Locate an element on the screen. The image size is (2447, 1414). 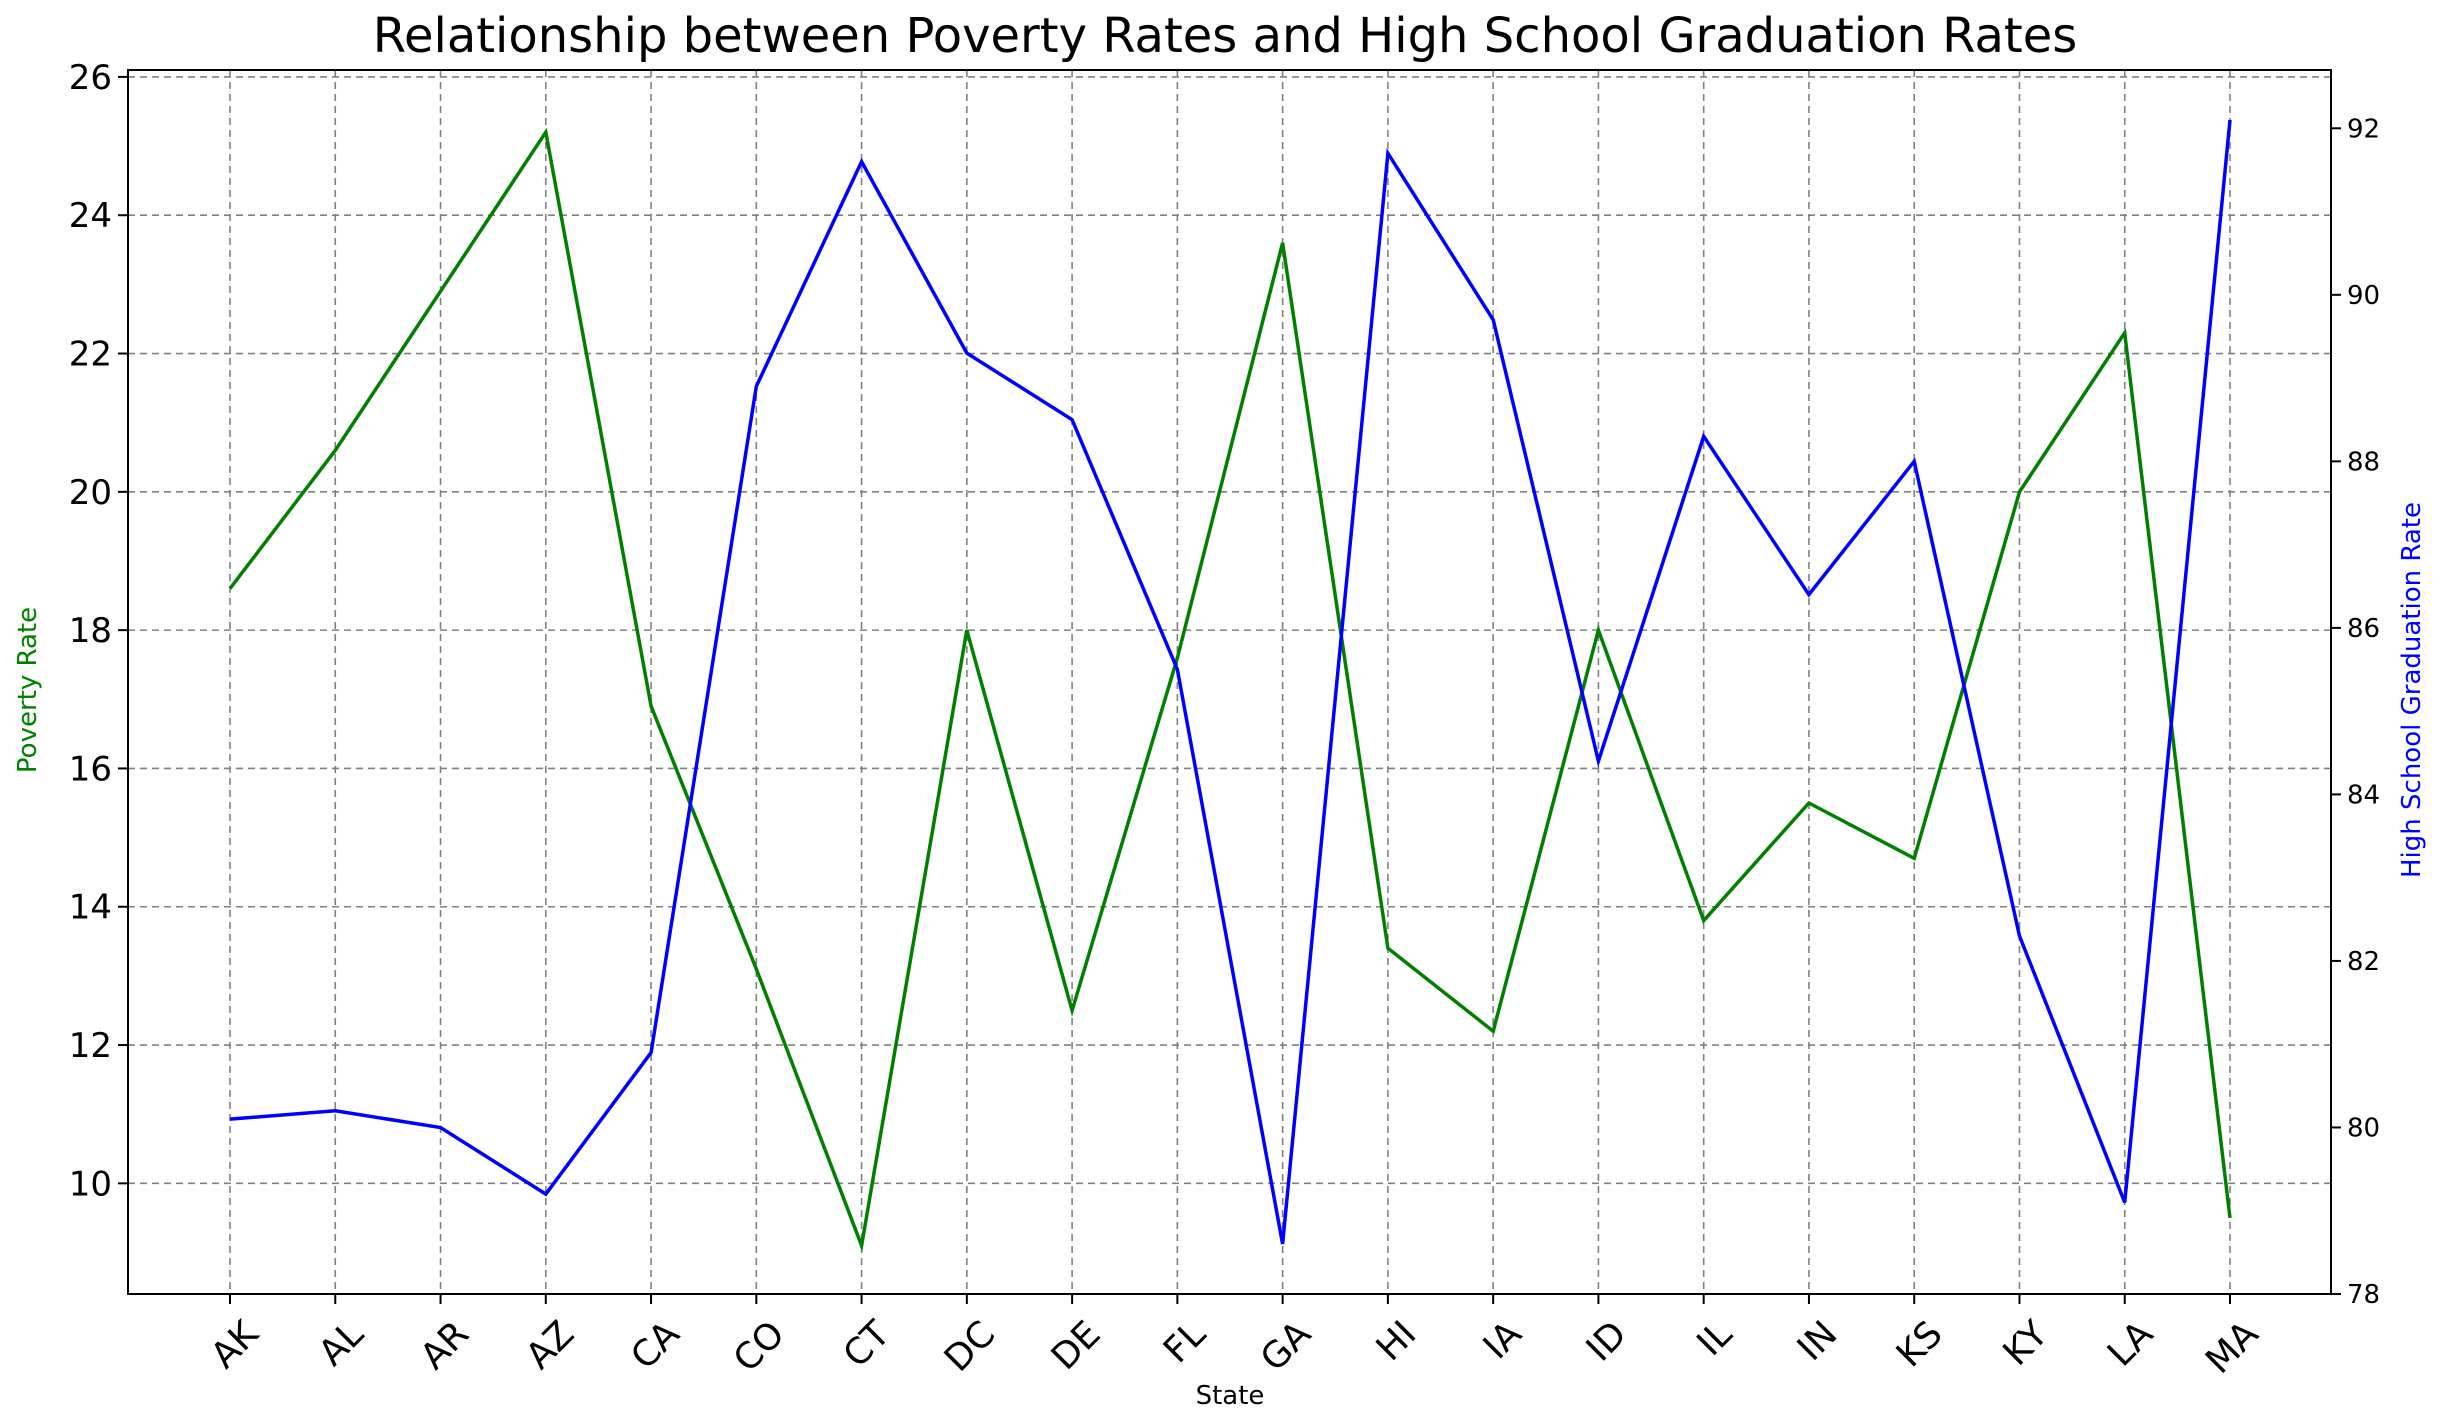
right-tick-label-84: 84 is located at coordinates (2363, 795).